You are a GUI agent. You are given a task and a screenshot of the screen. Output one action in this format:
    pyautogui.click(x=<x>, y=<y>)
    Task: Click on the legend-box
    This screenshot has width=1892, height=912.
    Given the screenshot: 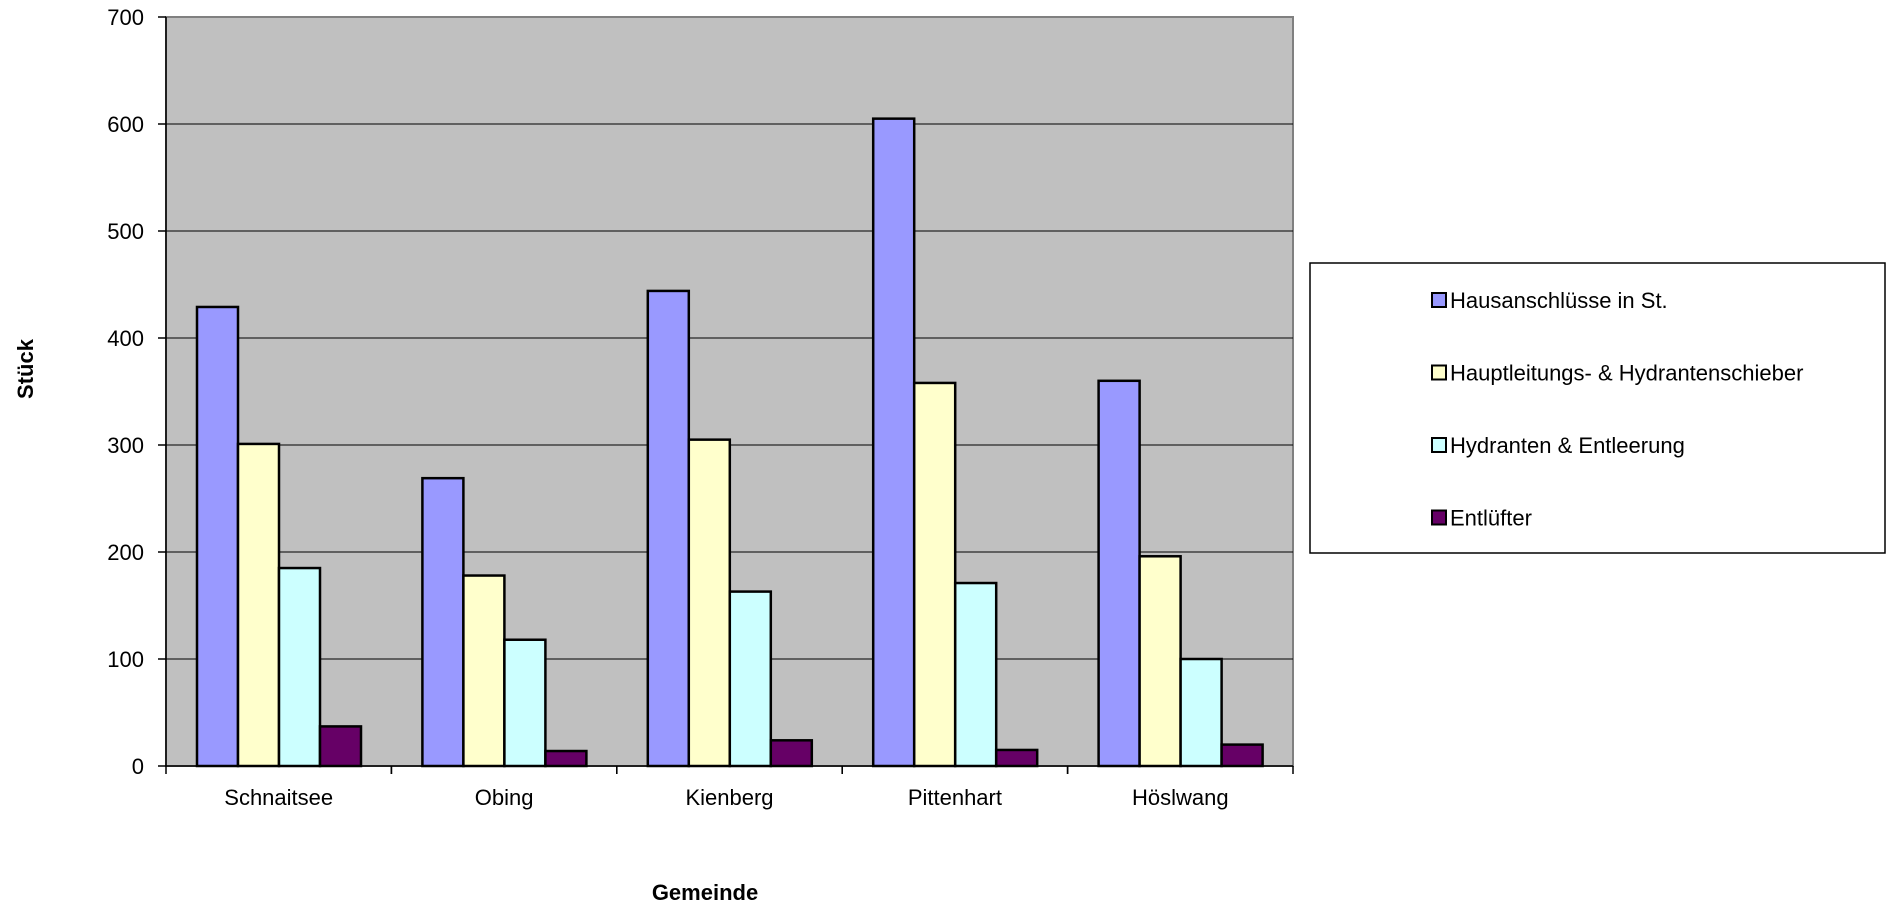 What is the action you would take?
    pyautogui.click(x=1597, y=408)
    